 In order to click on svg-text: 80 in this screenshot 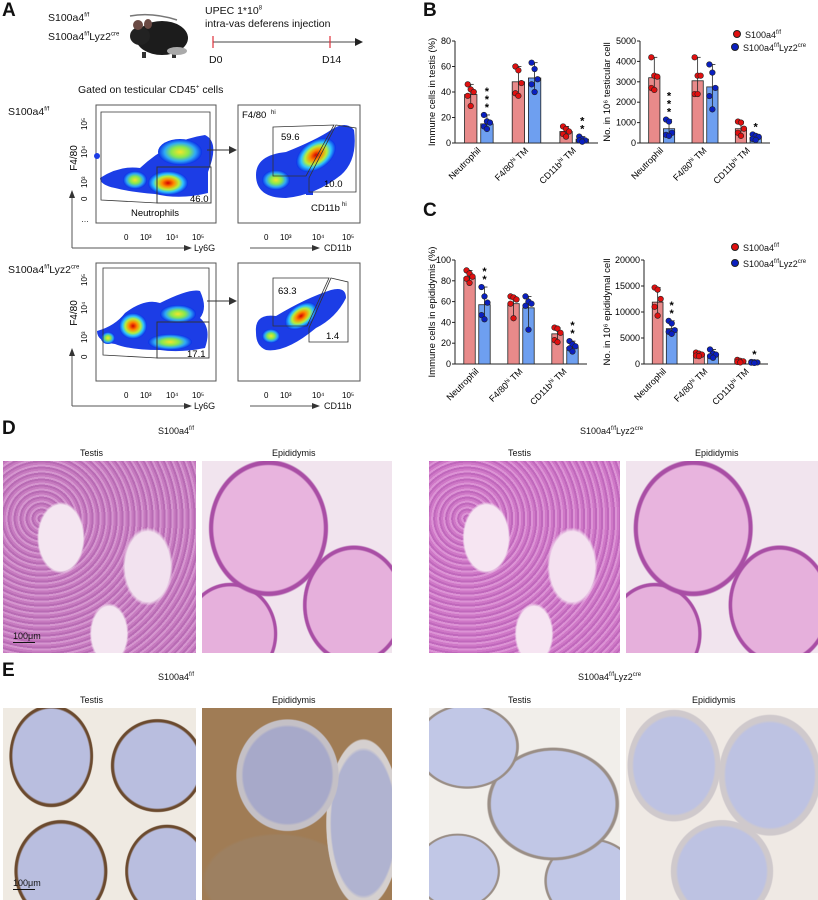, I will do `click(446, 281)`.